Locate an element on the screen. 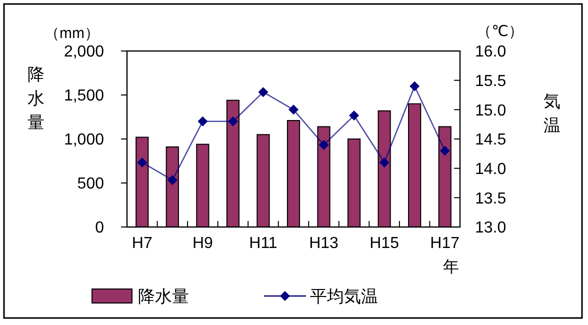 The height and width of the screenshot is (325, 588). x-tick-label: H7 is located at coordinates (142, 243).